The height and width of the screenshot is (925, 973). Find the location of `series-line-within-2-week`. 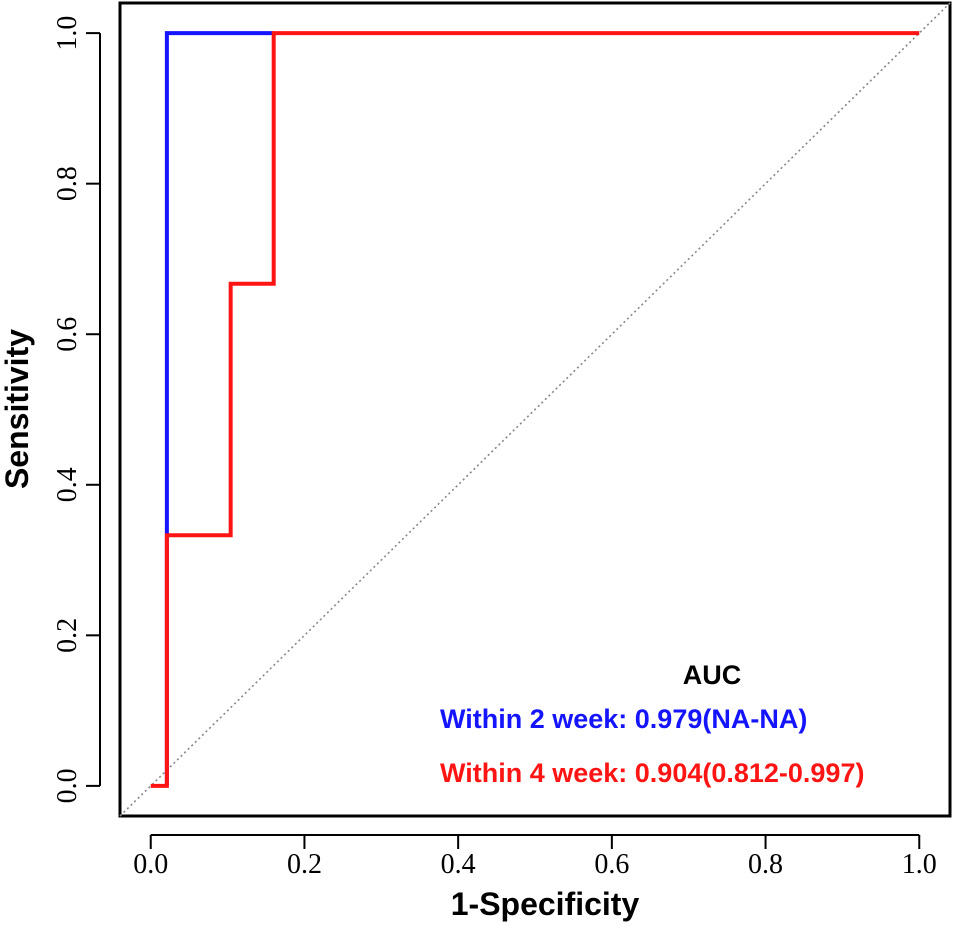

series-line-within-2-week is located at coordinates (219, 408).